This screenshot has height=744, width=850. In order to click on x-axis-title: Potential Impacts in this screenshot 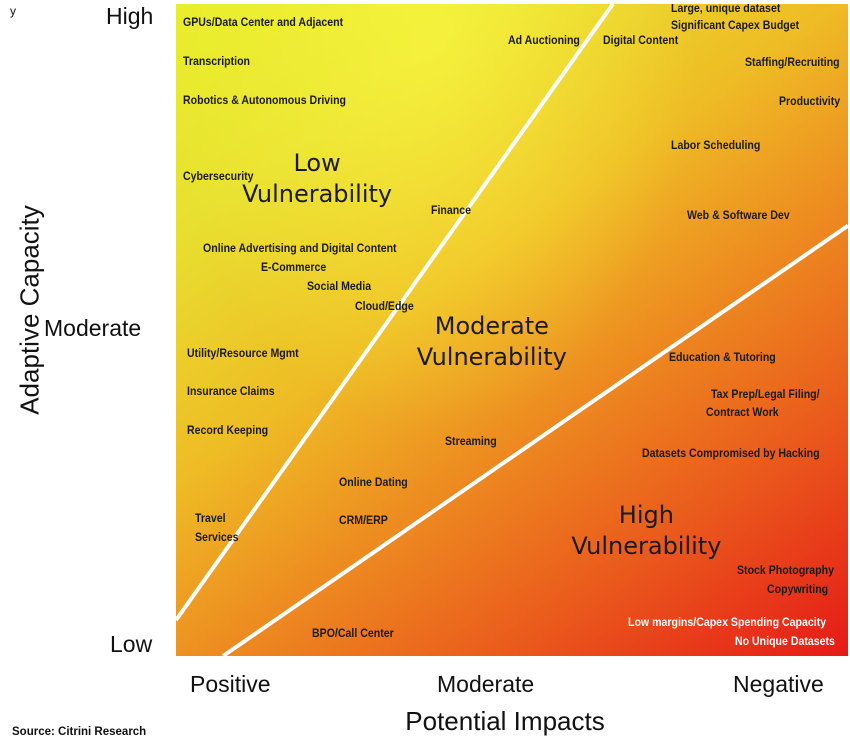, I will do `click(505, 721)`.